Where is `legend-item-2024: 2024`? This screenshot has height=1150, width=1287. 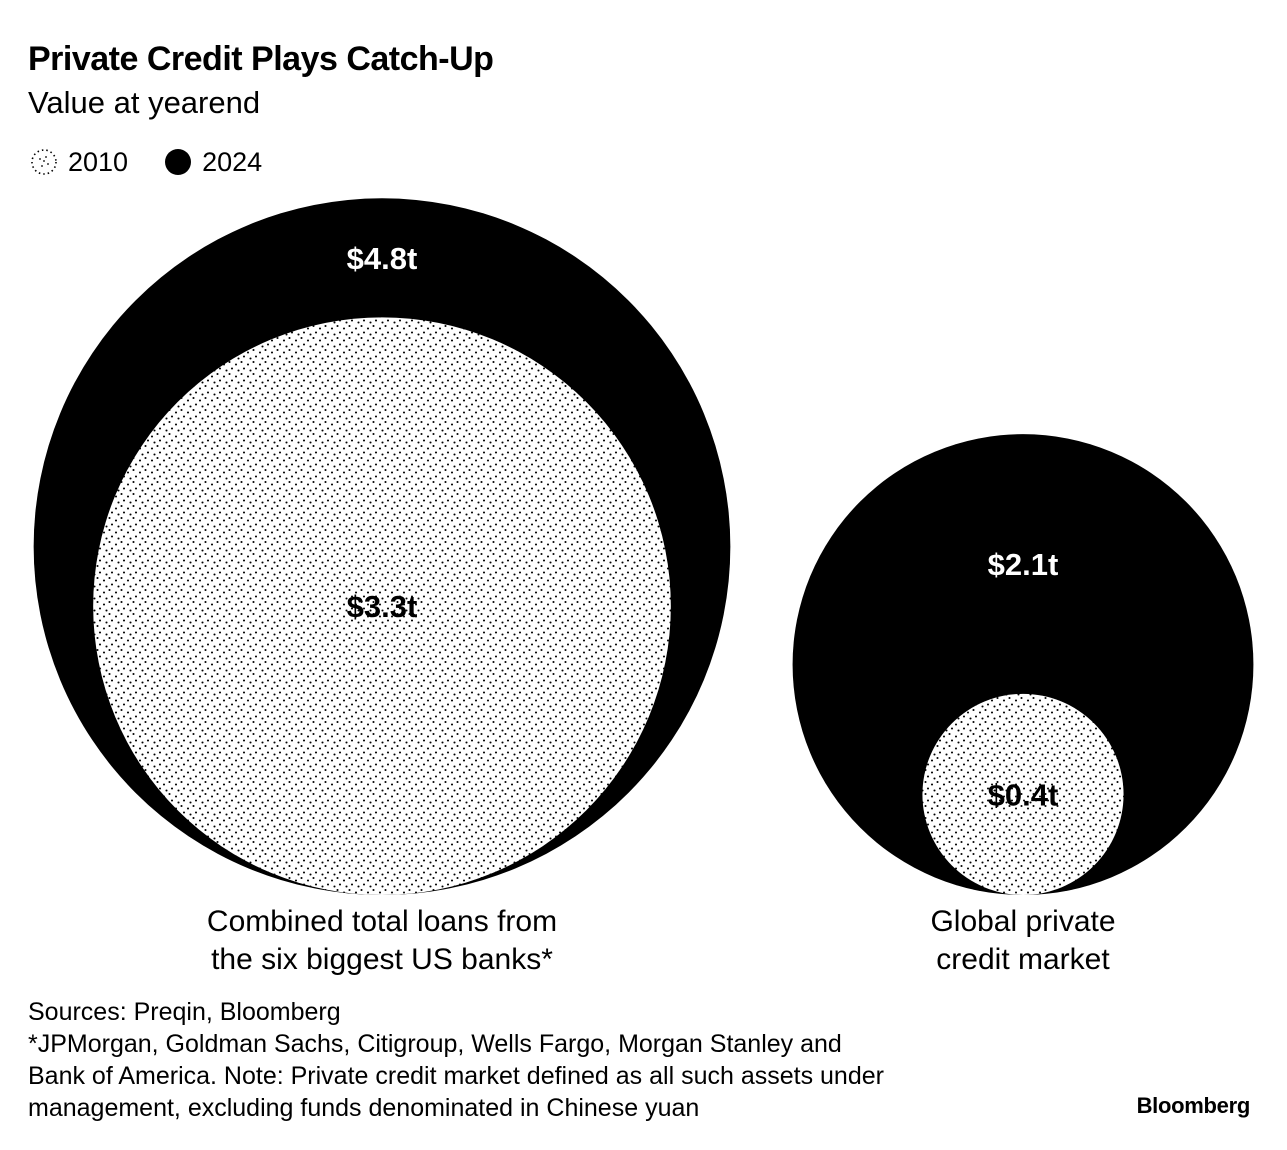 legend-item-2024: 2024 is located at coordinates (213, 162).